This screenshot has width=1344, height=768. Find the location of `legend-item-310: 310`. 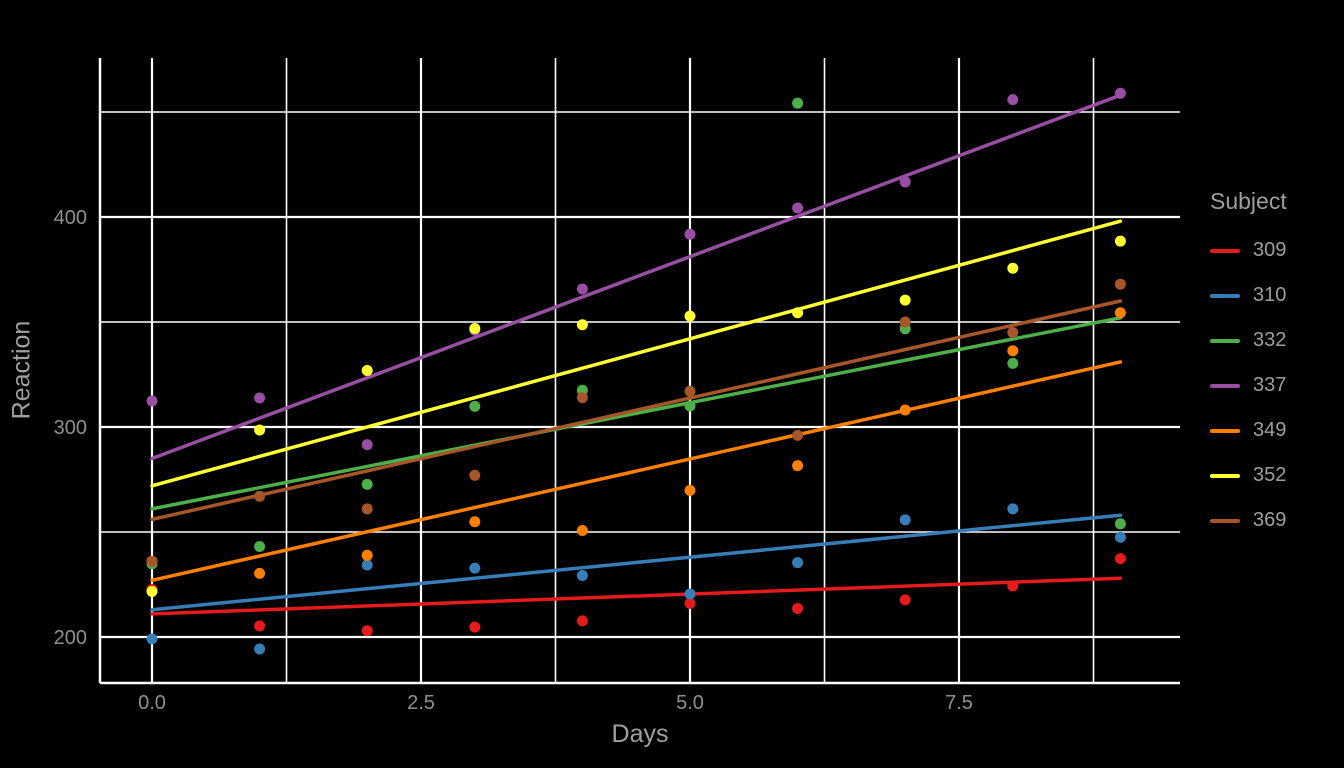

legend-item-310: 310 is located at coordinates (1275, 295).